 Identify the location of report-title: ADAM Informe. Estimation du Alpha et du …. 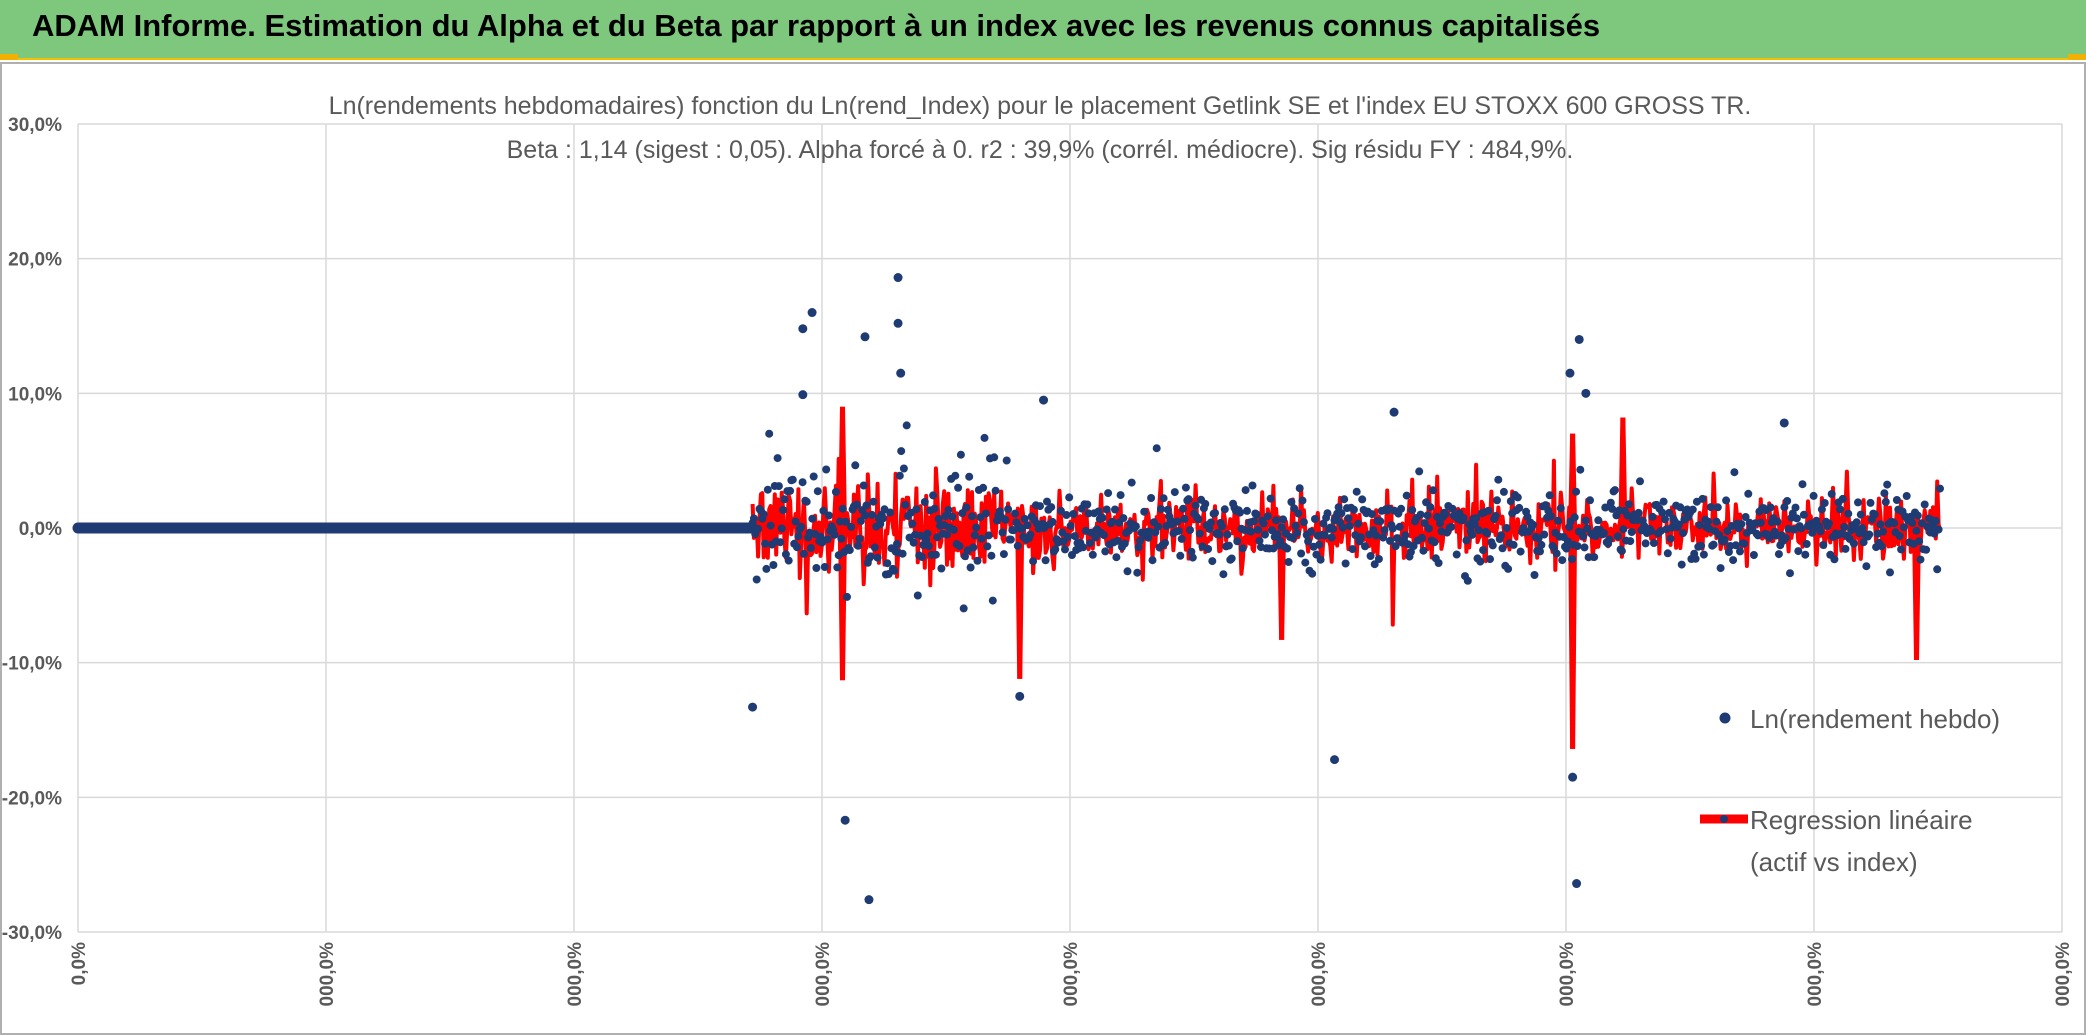
(816, 25).